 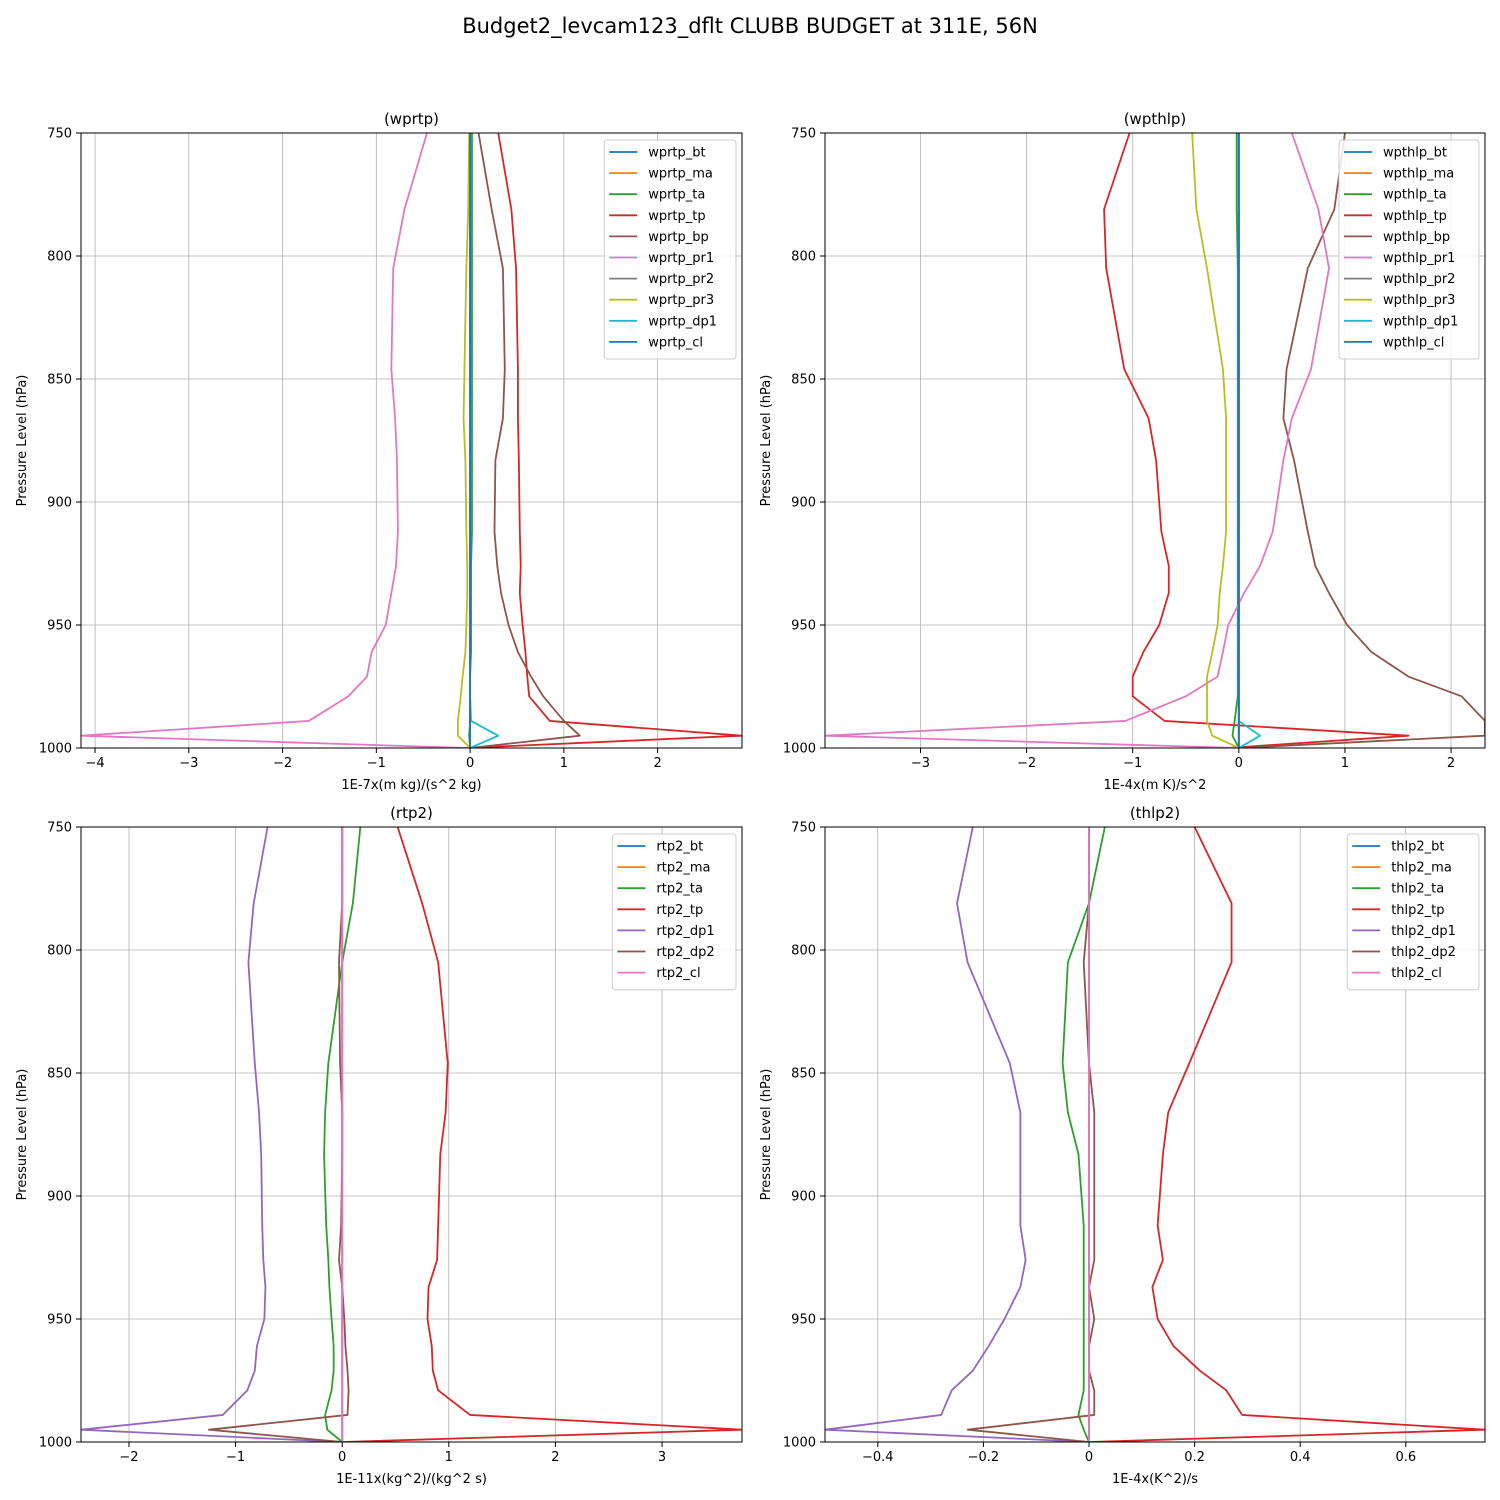 I want to click on series-line-thlp2_dp1, so click(x=957, y=1134).